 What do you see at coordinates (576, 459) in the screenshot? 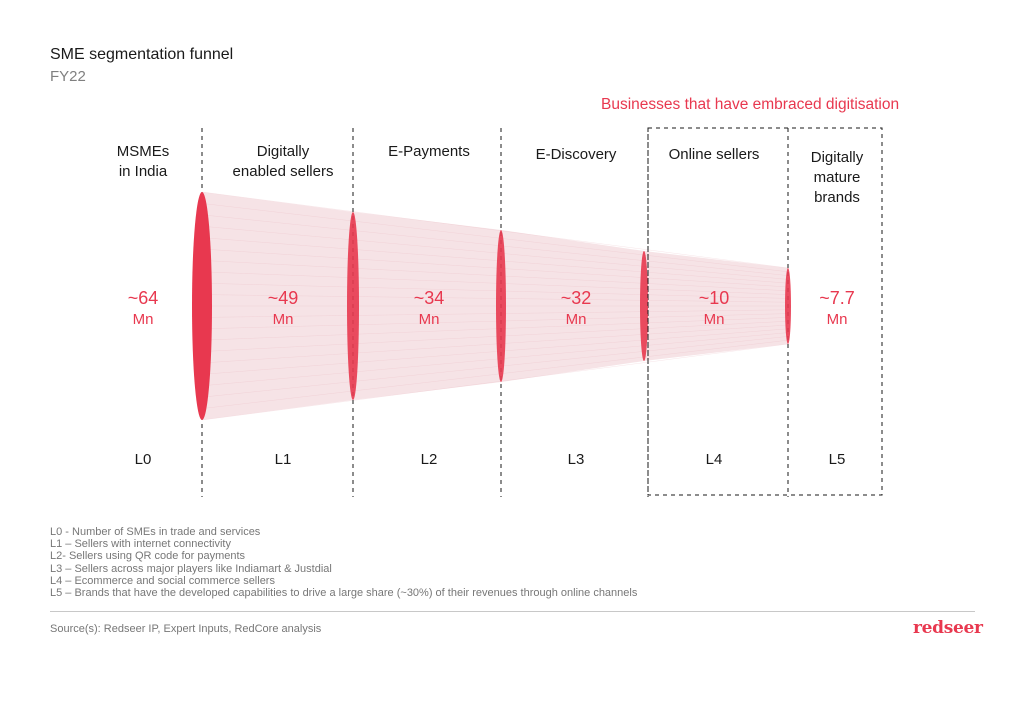
I see `stage-level-l3: L3` at bounding box center [576, 459].